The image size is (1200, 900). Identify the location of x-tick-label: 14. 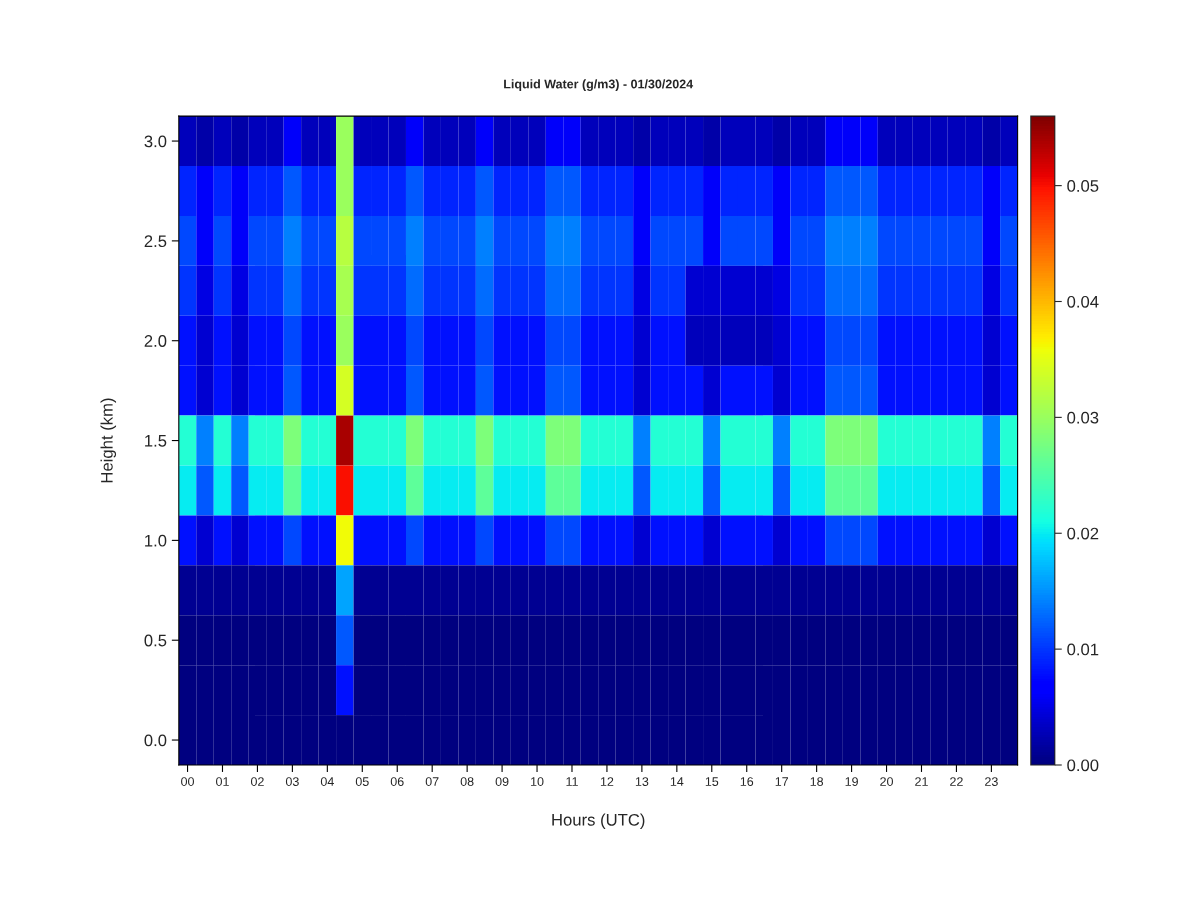
(677, 781).